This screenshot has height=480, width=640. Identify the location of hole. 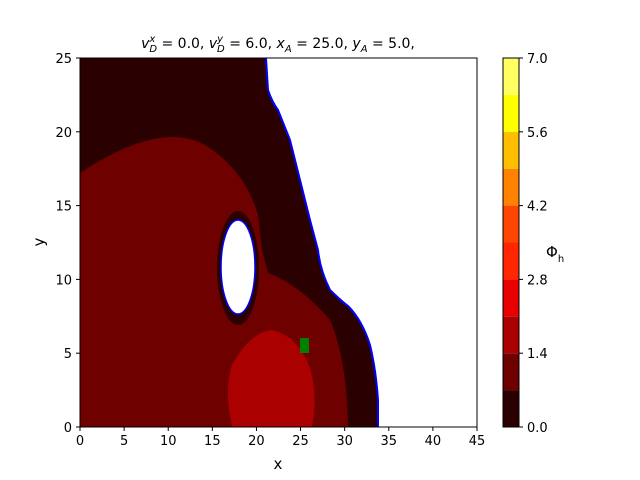
(238, 267).